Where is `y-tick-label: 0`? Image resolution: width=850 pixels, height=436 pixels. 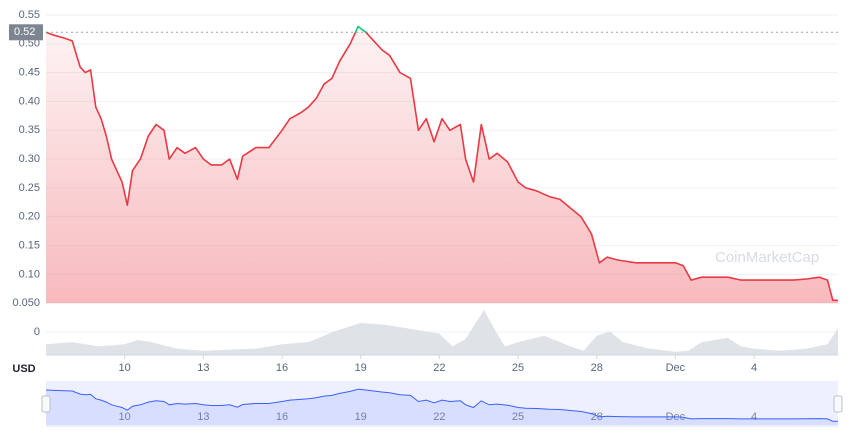
y-tick-label: 0 is located at coordinates (37, 332).